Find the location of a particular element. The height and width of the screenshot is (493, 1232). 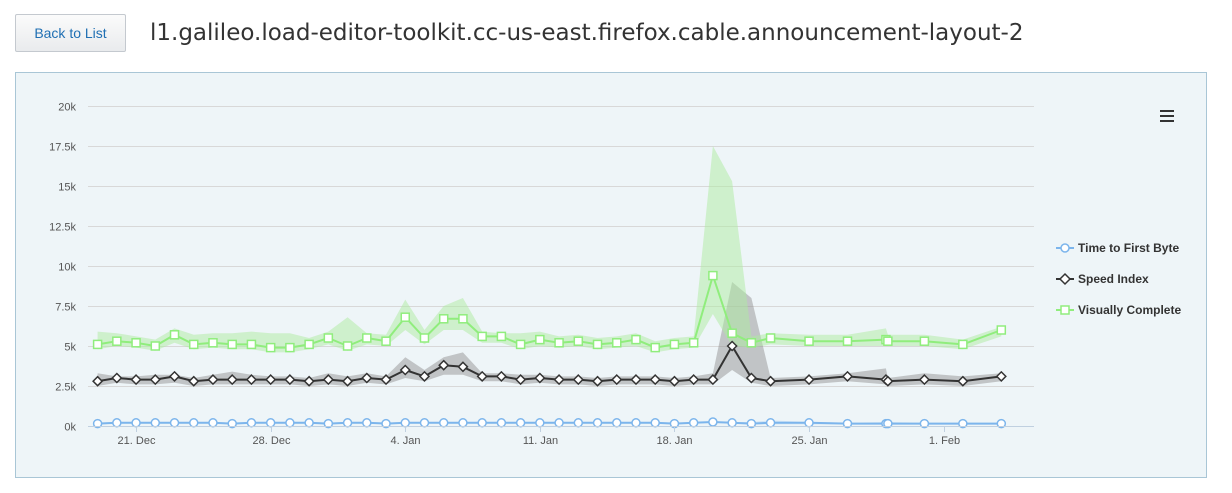

y-tick-label: 0k is located at coordinates (70, 428).